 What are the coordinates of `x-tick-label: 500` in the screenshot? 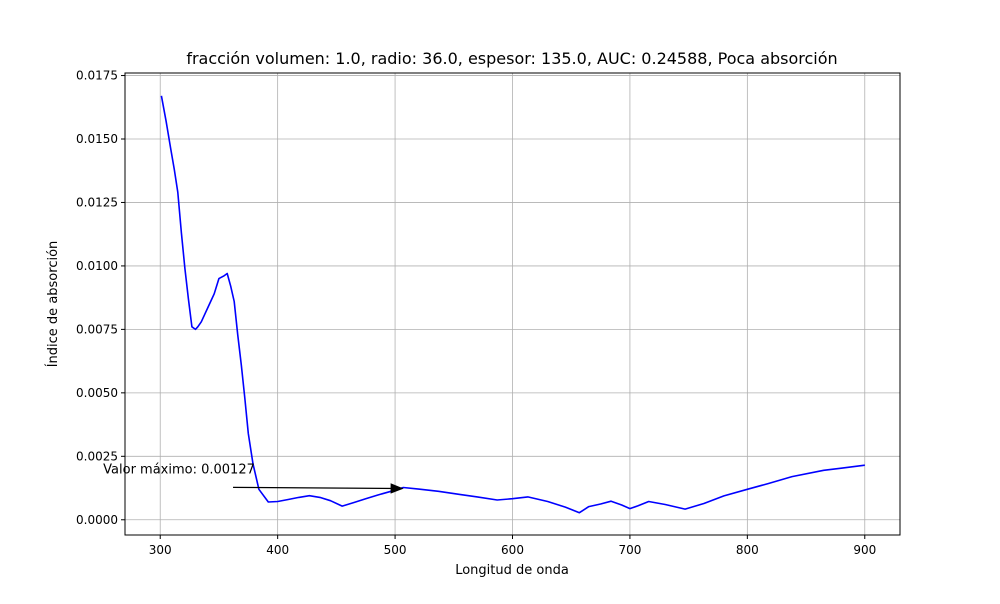 It's located at (395, 550).